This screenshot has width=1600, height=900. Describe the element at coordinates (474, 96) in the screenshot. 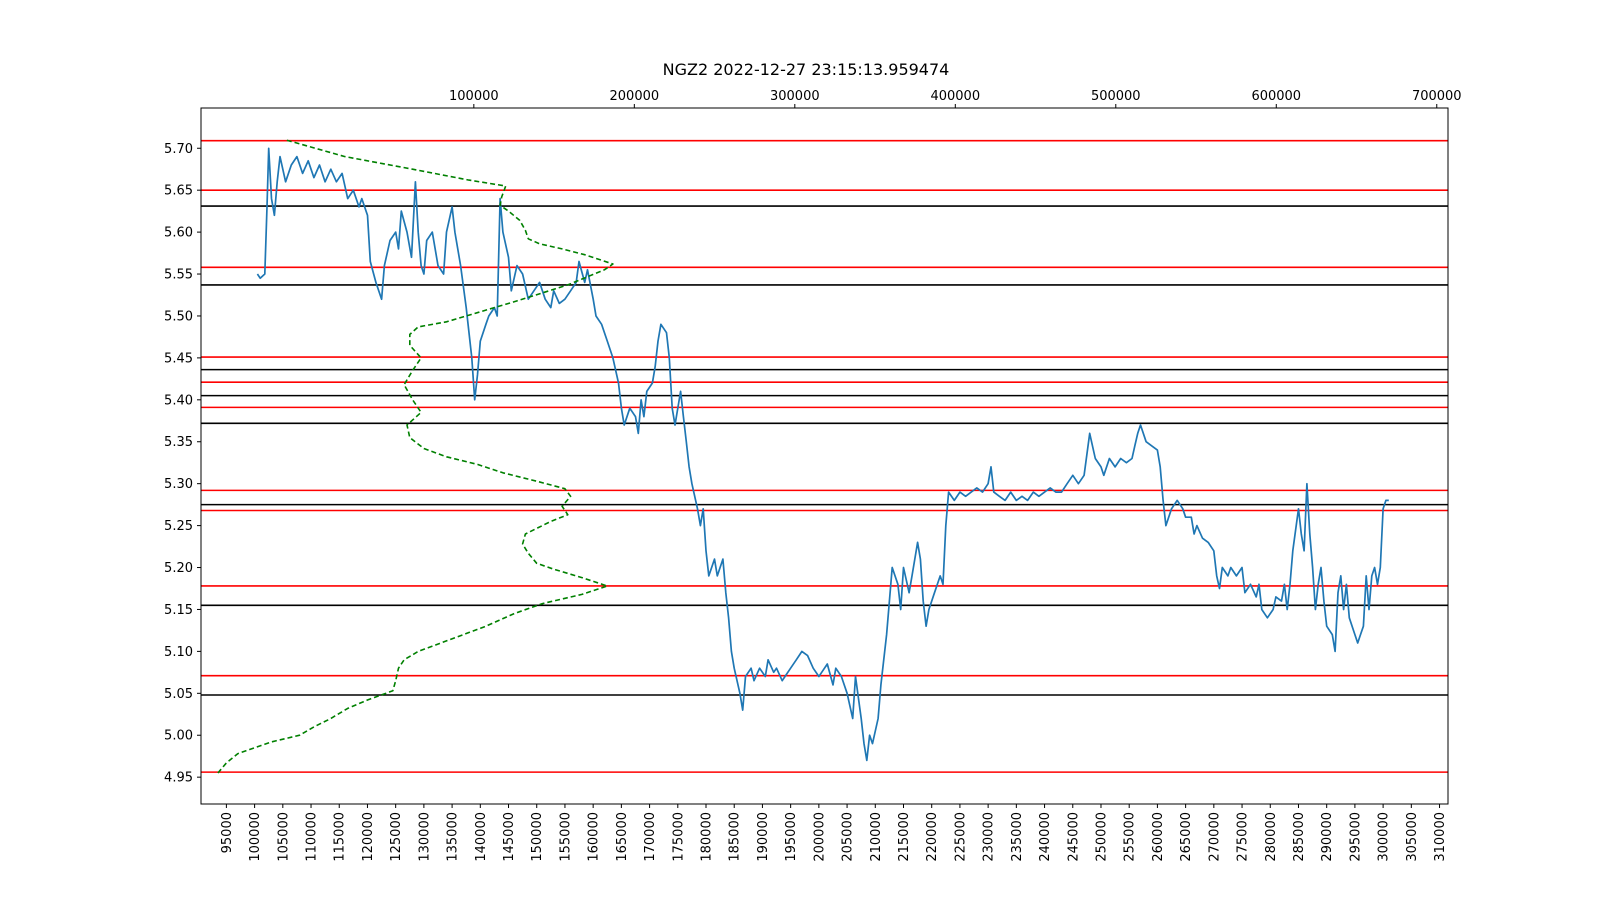

I see `top-x-tick-label: 100000` at that location.